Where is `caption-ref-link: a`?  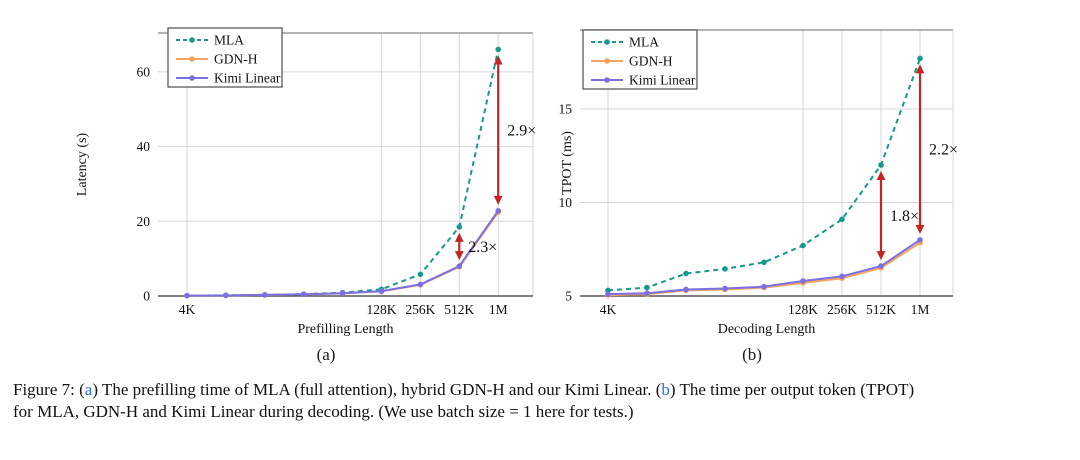
caption-ref-link: a is located at coordinates (88, 389).